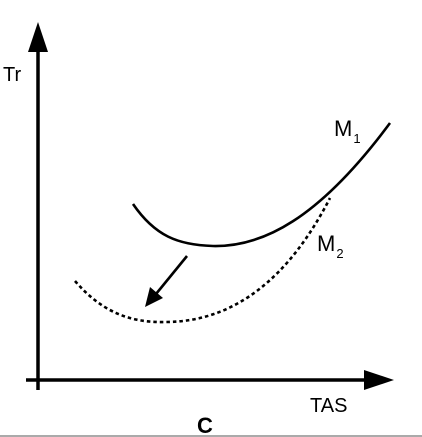 This screenshot has height=437, width=422. Describe the element at coordinates (330, 246) in the screenshot. I see `curve-m2-label: M2` at that location.